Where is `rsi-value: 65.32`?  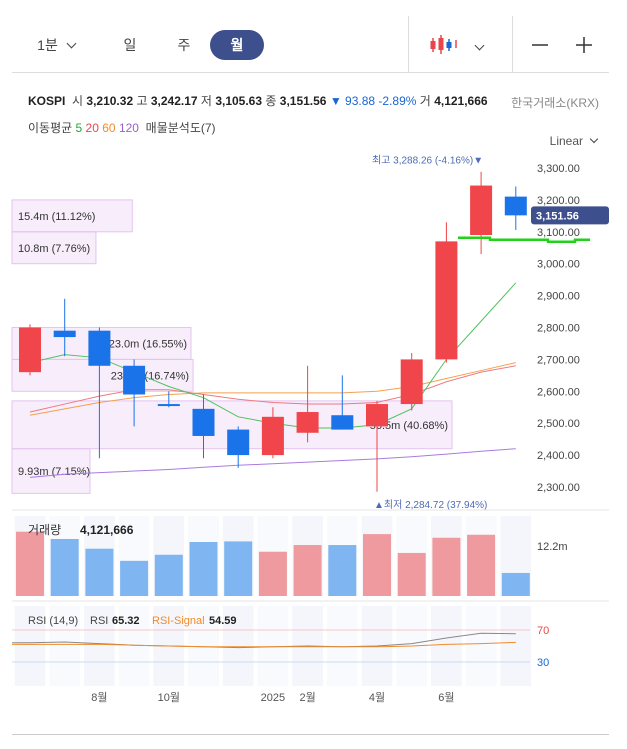
rsi-value: 65.32 is located at coordinates (126, 621).